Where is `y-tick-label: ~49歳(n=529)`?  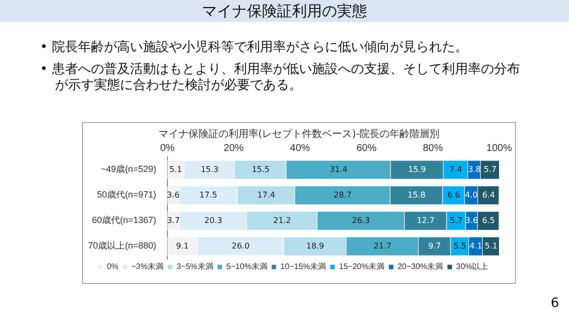 y-tick-label: ~49歳(n=529) is located at coordinates (128, 169).